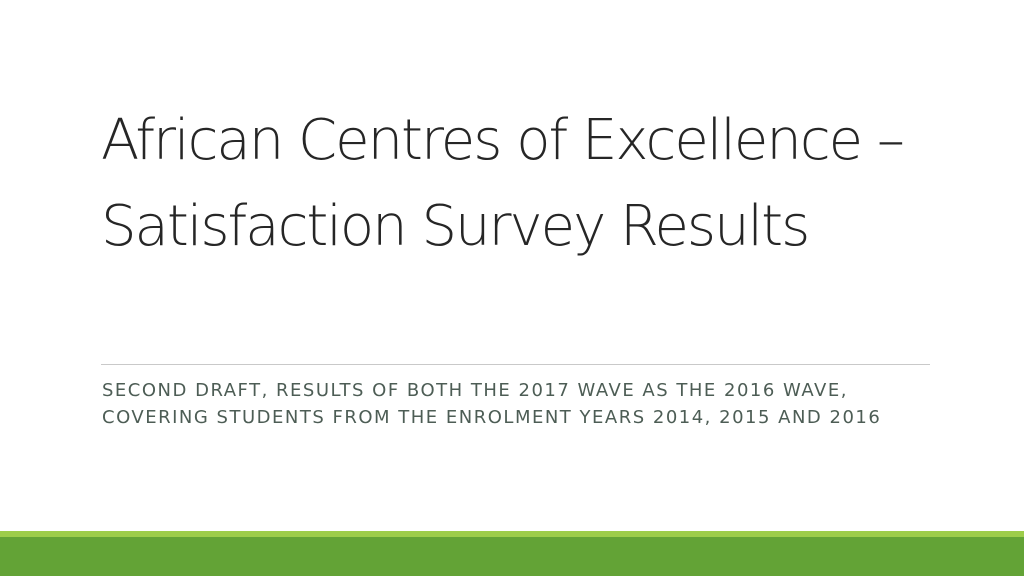 The width and height of the screenshot is (1024, 576). What do you see at coordinates (515, 364) in the screenshot?
I see `title-divider` at bounding box center [515, 364].